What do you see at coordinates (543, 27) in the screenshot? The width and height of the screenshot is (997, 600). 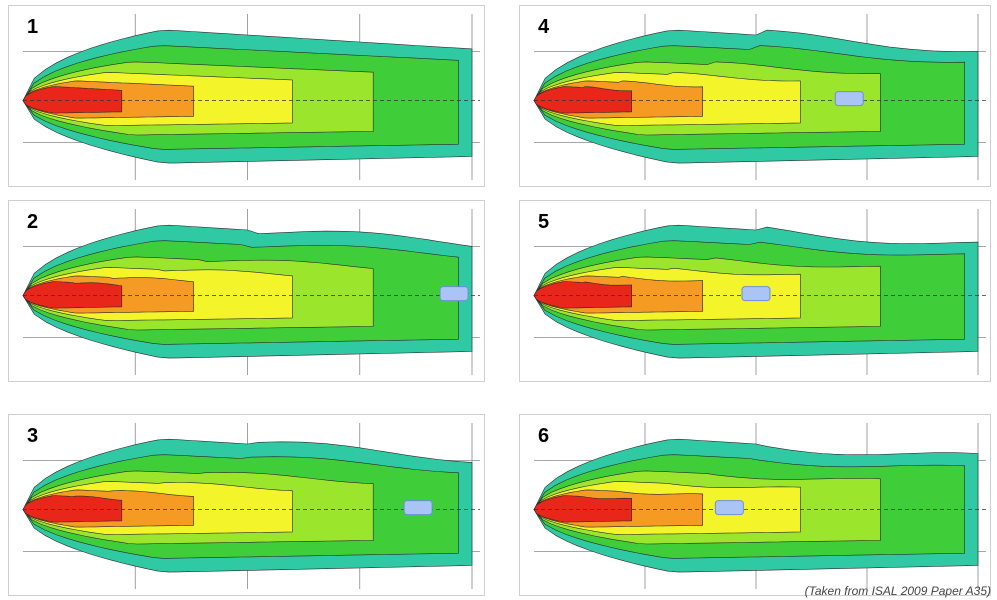 I see `panel-label-4: 4` at bounding box center [543, 27].